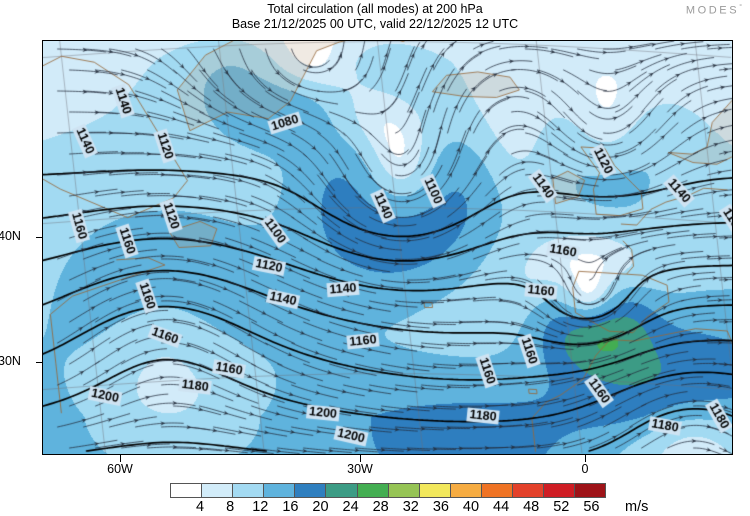 The image size is (750, 516). Describe the element at coordinates (561, 507) in the screenshot. I see `colorbar-tick-label: 52` at that location.